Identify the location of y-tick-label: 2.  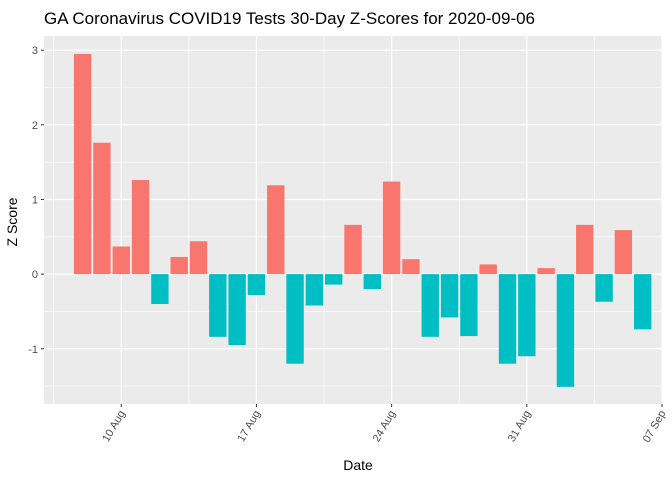
(35, 126).